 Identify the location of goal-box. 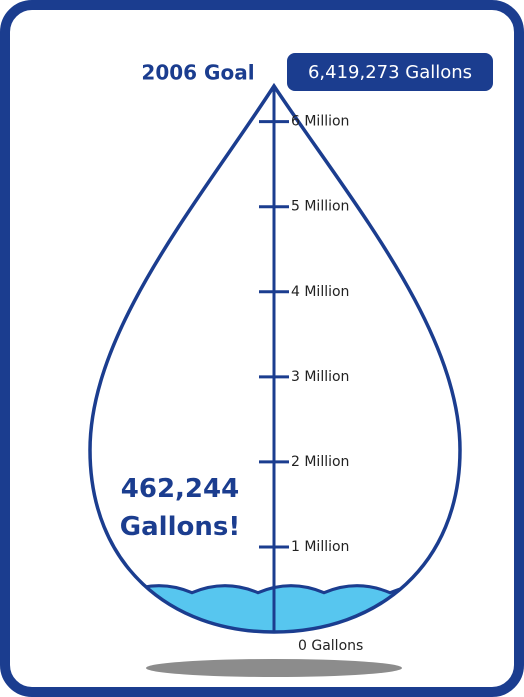
(390, 72).